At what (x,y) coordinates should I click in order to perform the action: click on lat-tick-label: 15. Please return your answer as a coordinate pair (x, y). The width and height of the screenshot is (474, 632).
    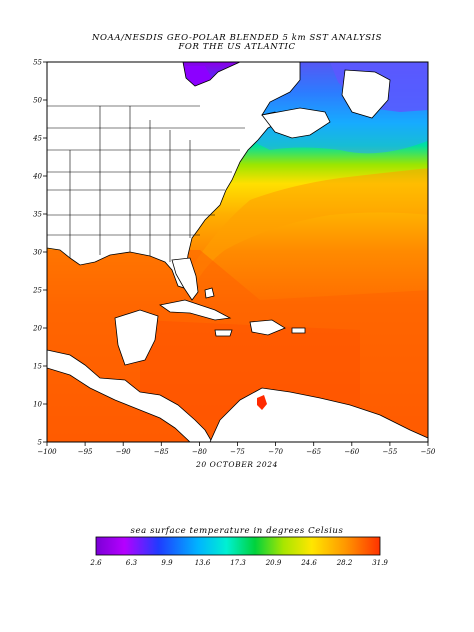
    Looking at the image, I should click on (37, 367).